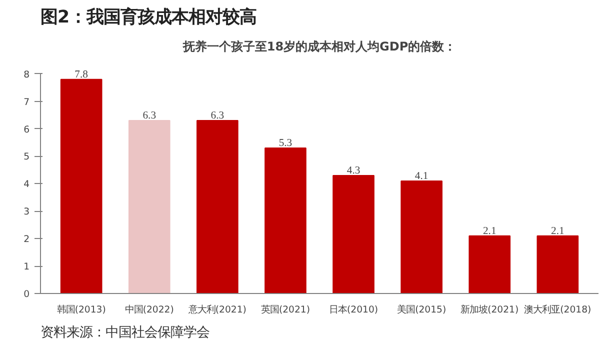  What do you see at coordinates (285, 143) in the screenshot?
I see `data-label: 5.3` at bounding box center [285, 143].